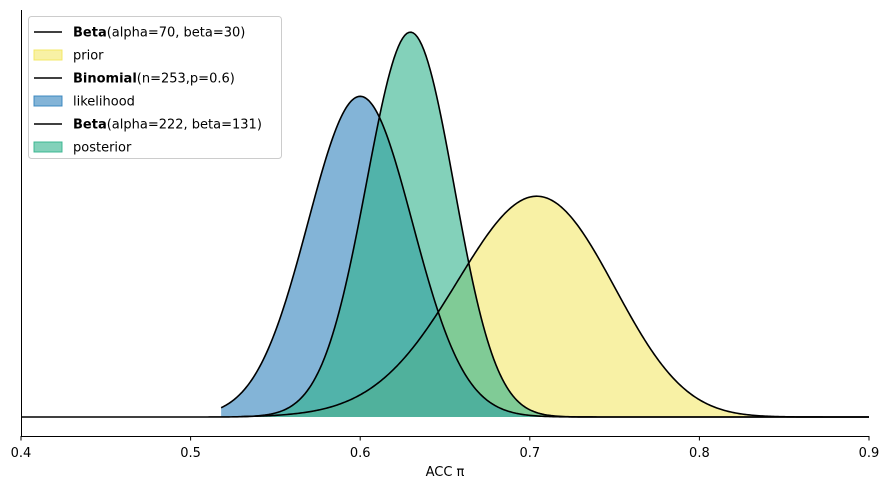  I want to click on legend-distribution-params: (n=253,p=0.6), so click(186, 79).